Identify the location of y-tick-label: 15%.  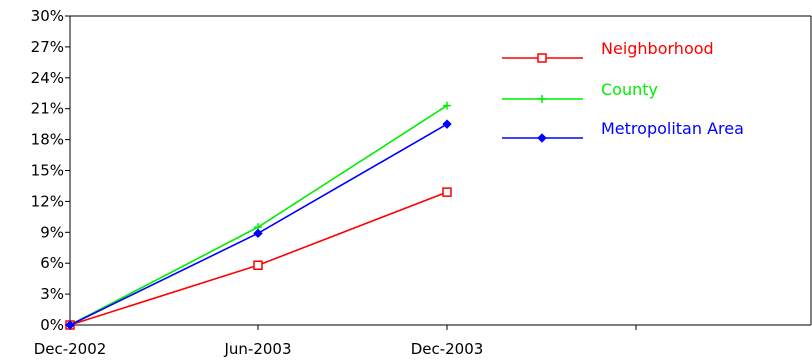
(47, 171).